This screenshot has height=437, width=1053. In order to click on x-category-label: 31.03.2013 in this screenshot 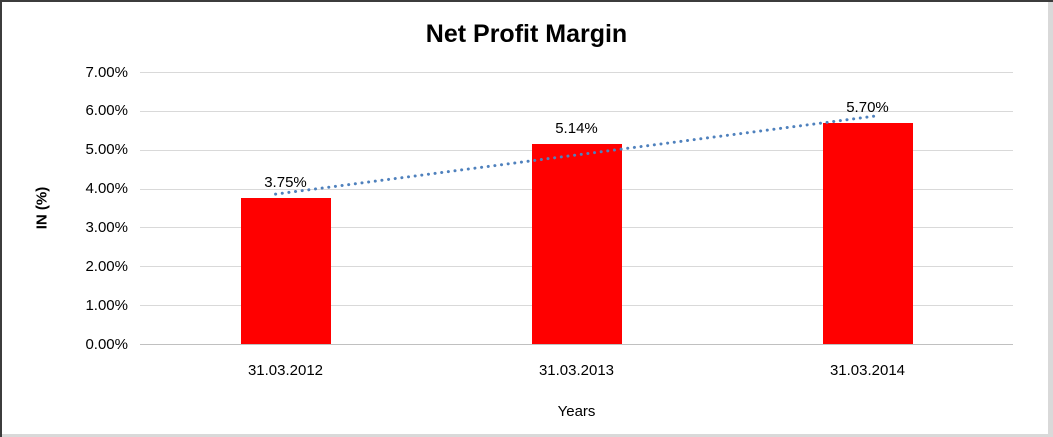, I will do `click(576, 370)`.